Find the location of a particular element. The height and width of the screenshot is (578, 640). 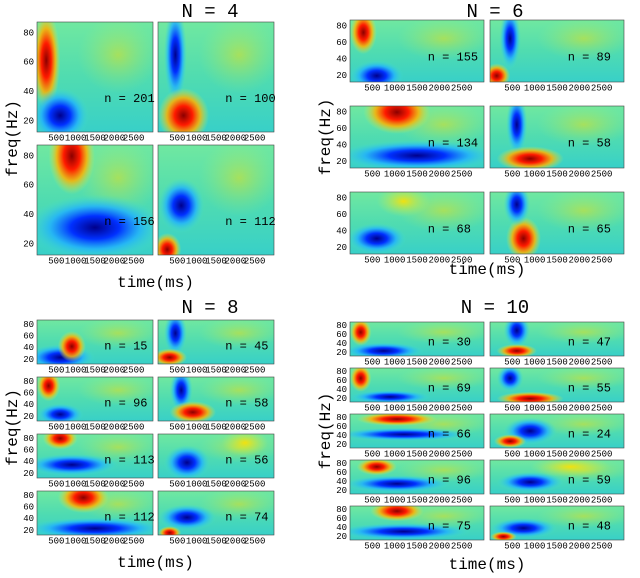

count-label: n = 134 is located at coordinates (453, 143).